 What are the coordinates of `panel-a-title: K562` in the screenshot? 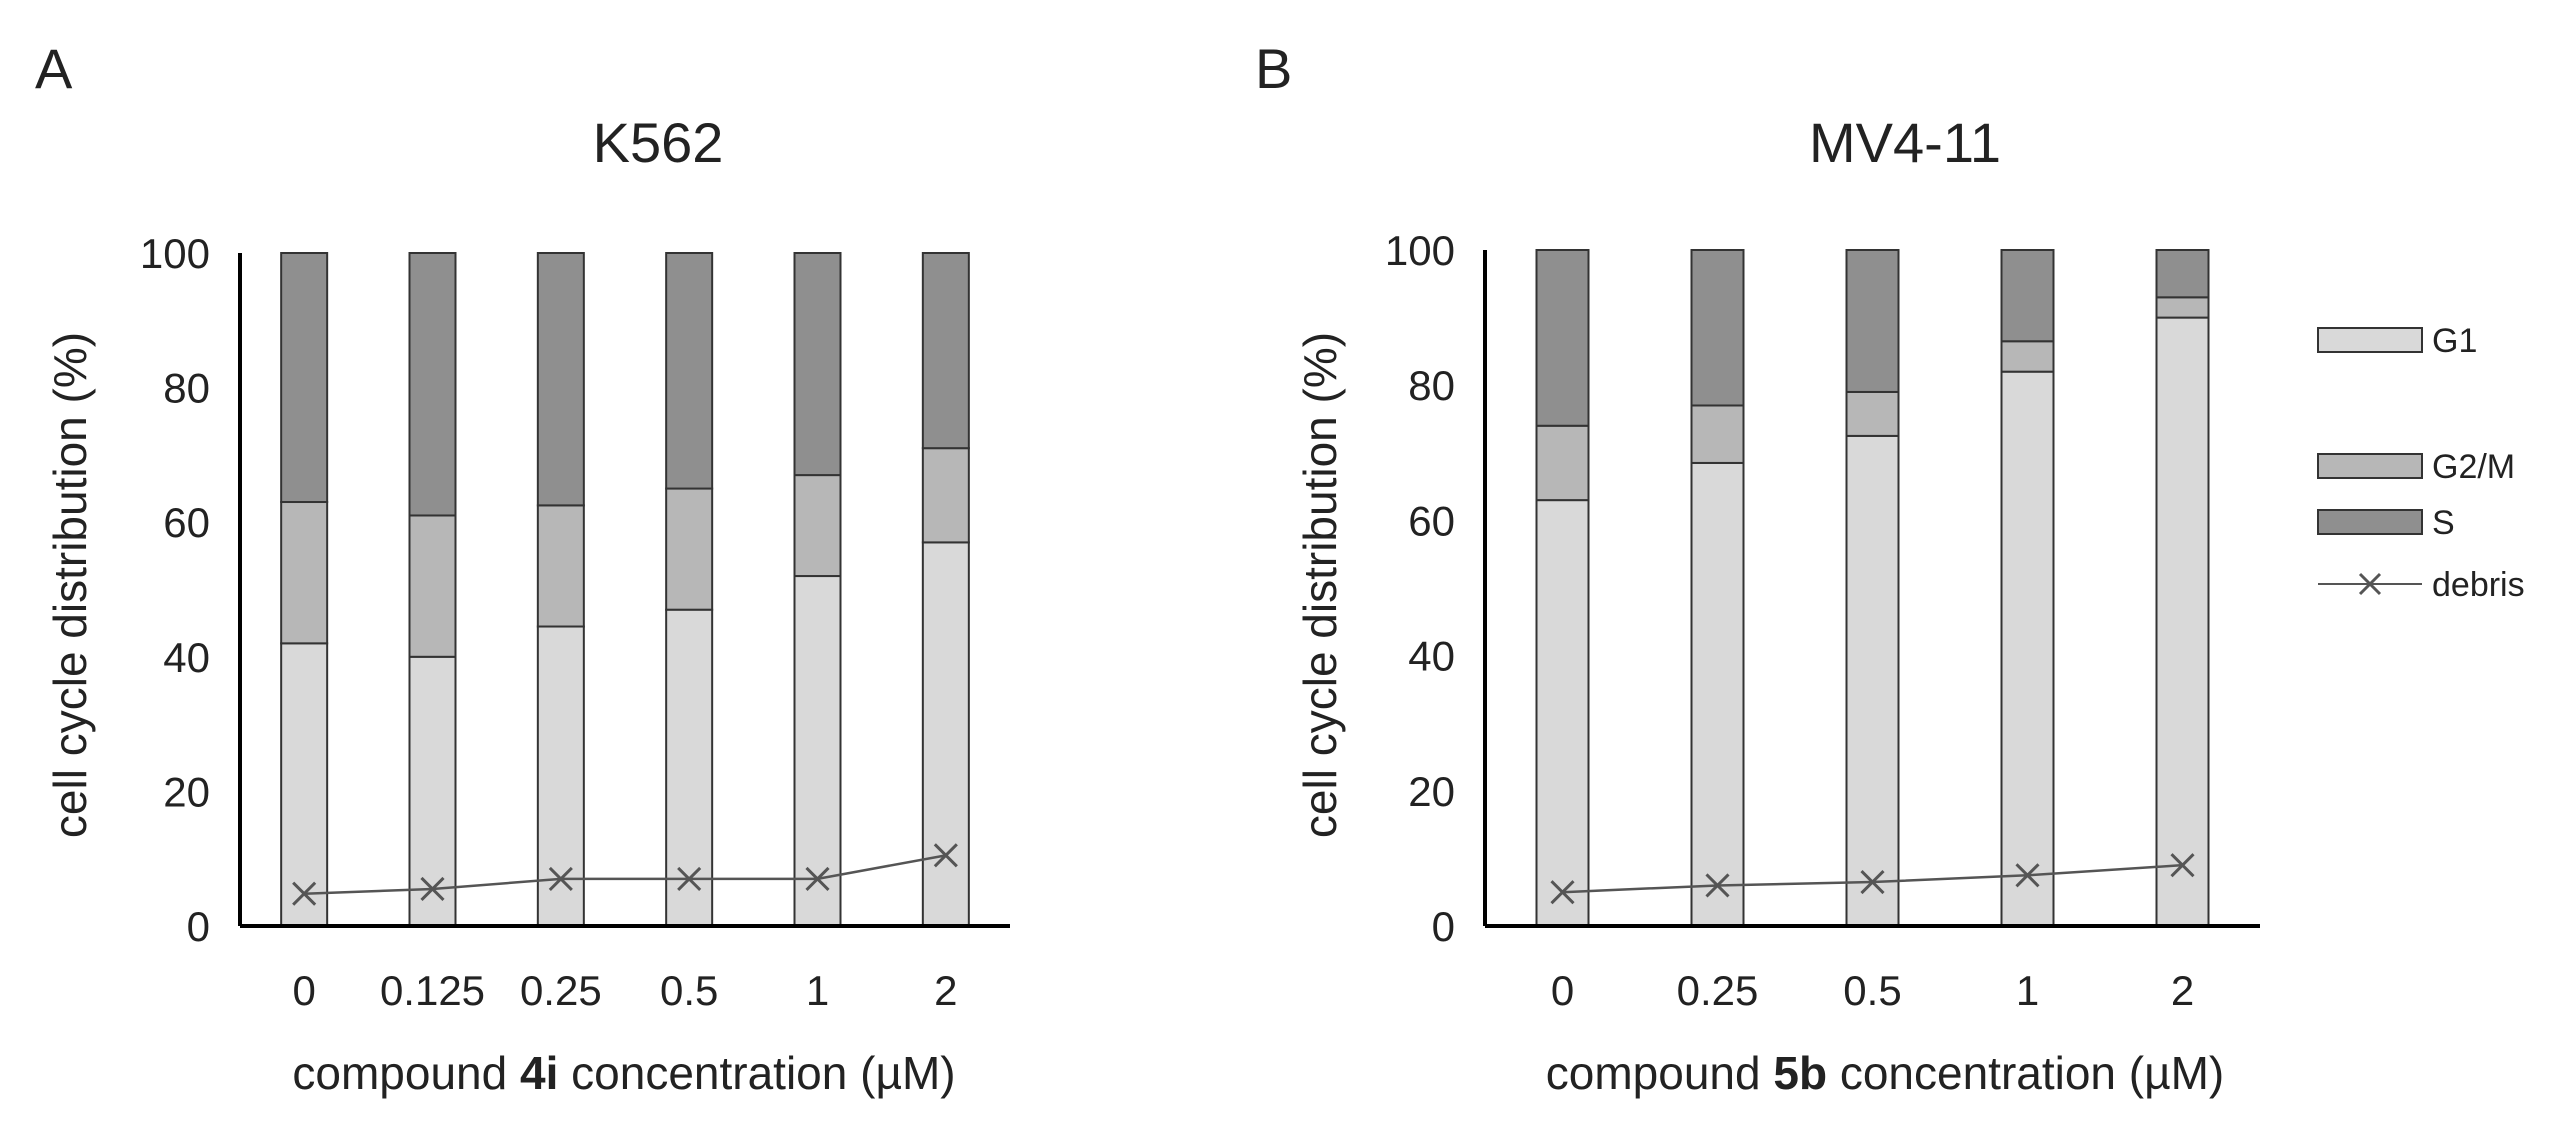 It's located at (658, 142).